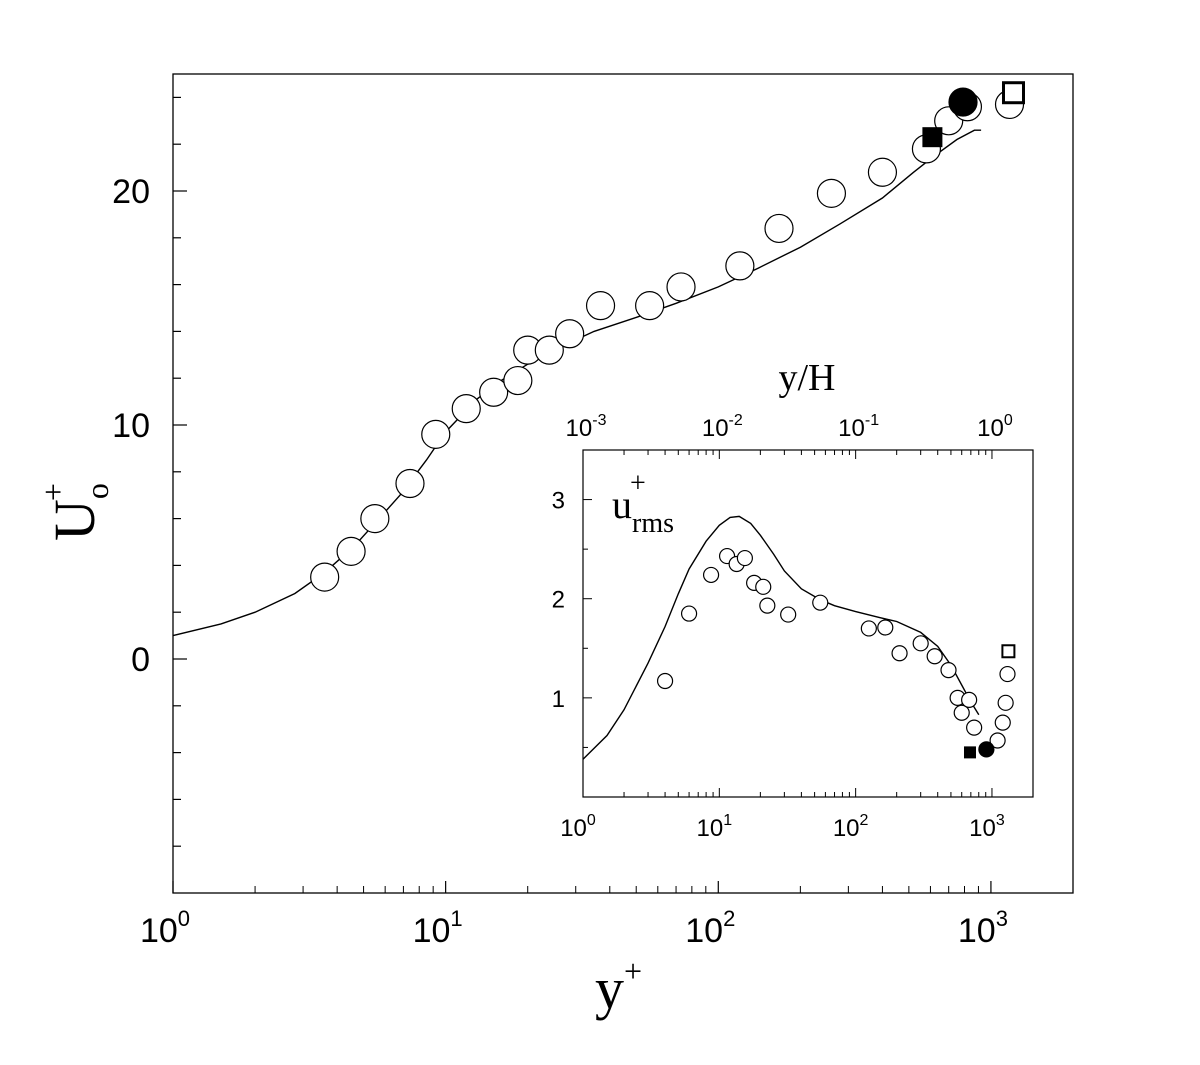 The image size is (1200, 1065). Describe the element at coordinates (75, 512) in the screenshot. I see `y-axis-title: Uo+` at that location.